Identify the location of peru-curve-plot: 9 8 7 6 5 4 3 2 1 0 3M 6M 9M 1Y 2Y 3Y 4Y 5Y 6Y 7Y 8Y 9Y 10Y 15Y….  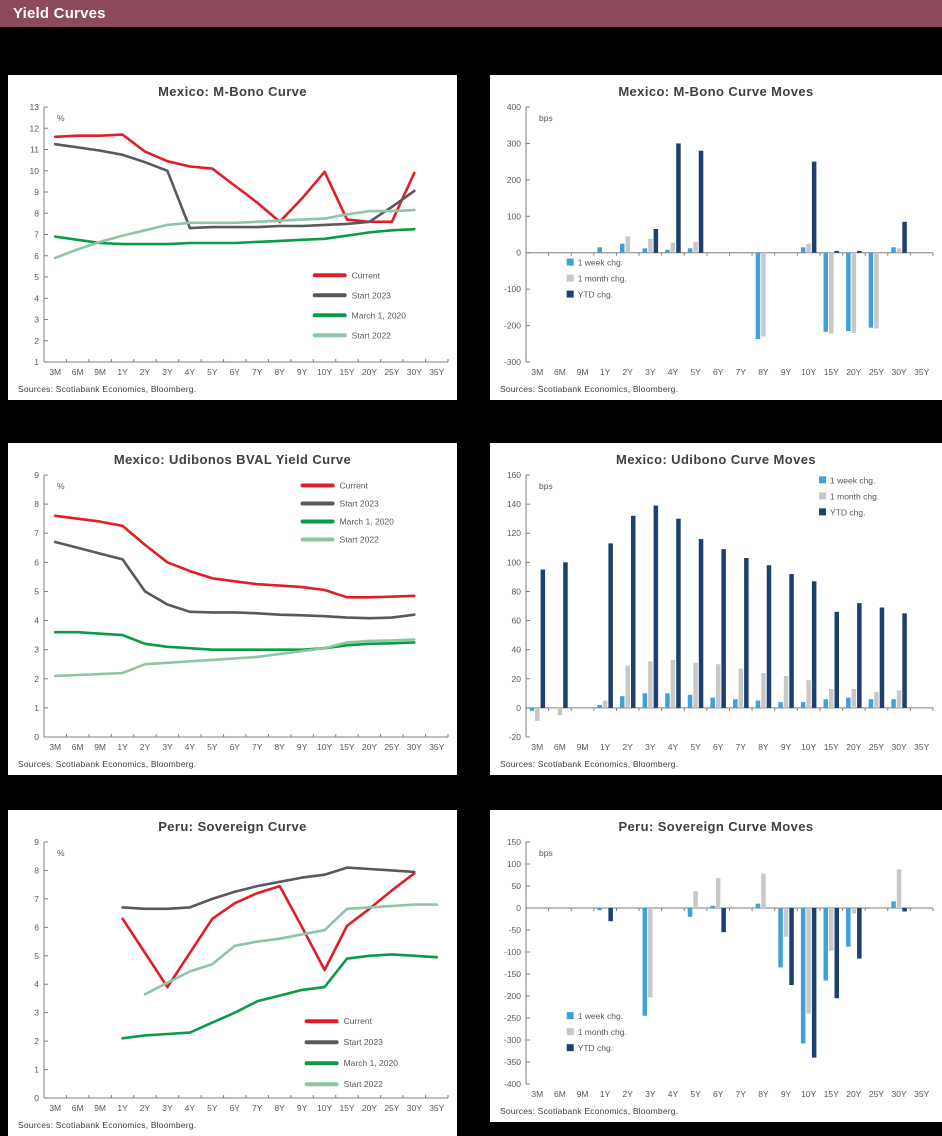
(241, 975).